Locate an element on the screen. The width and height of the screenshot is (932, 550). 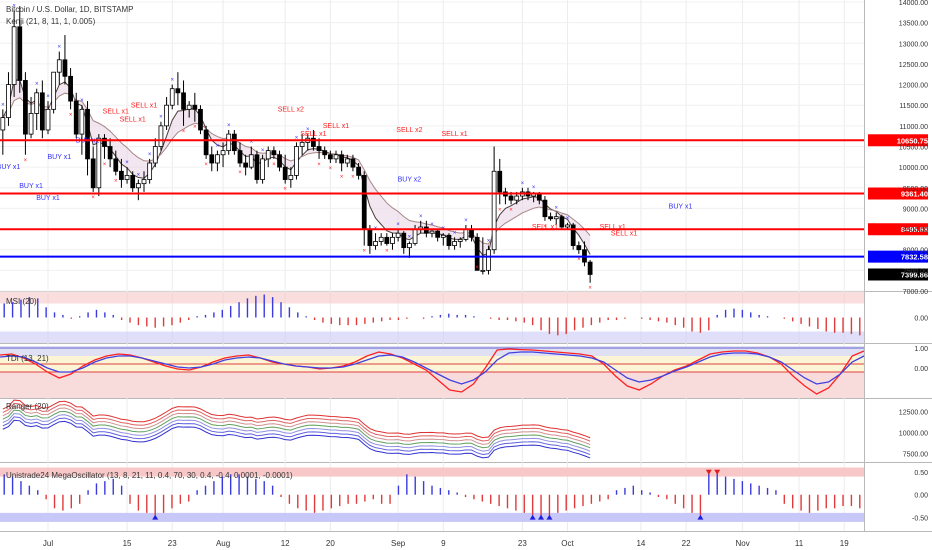
megaoscillator-panel is located at coordinates (432, 494).